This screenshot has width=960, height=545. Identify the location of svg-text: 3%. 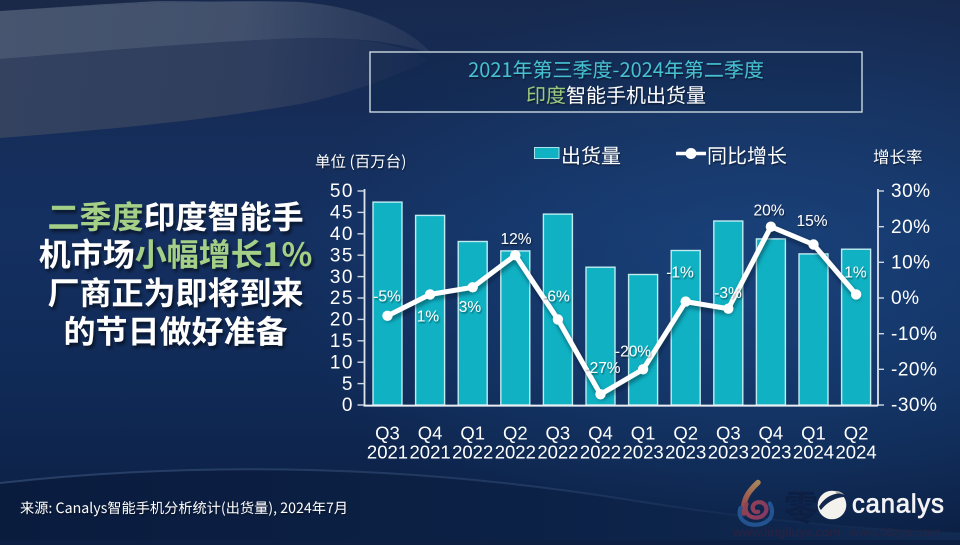
(470, 307).